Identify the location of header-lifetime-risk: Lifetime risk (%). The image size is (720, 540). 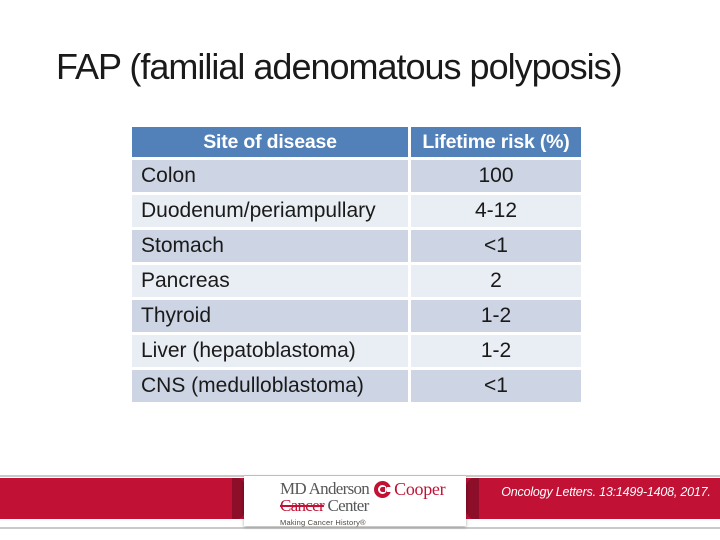
(496, 142).